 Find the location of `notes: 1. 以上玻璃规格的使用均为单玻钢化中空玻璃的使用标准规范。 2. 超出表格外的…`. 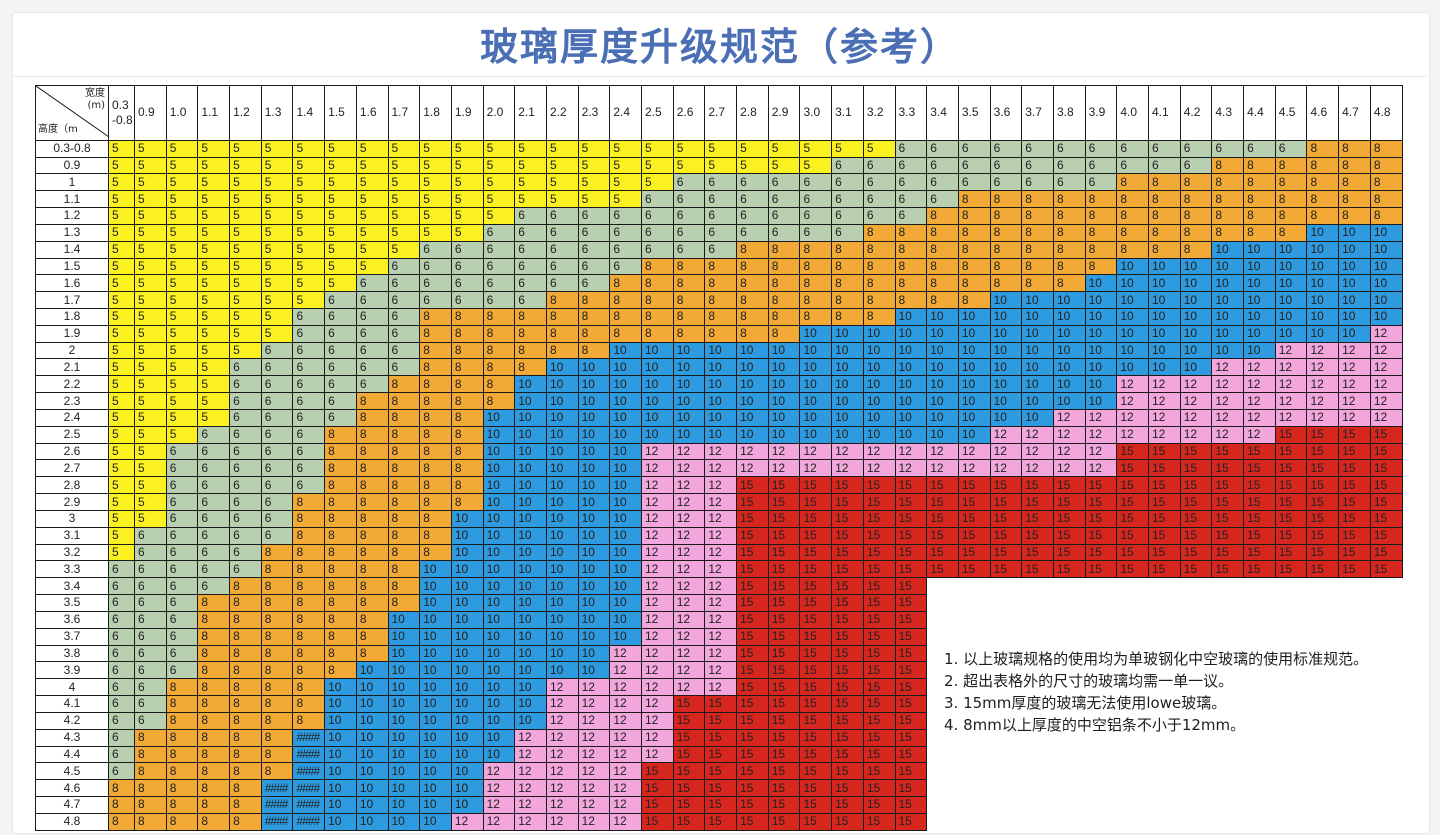

notes: 1. 以上玻璃规格的使用均为单玻钢化中空玻璃的使用标准规范。 2. 超出表格外的… is located at coordinates (1170, 692).